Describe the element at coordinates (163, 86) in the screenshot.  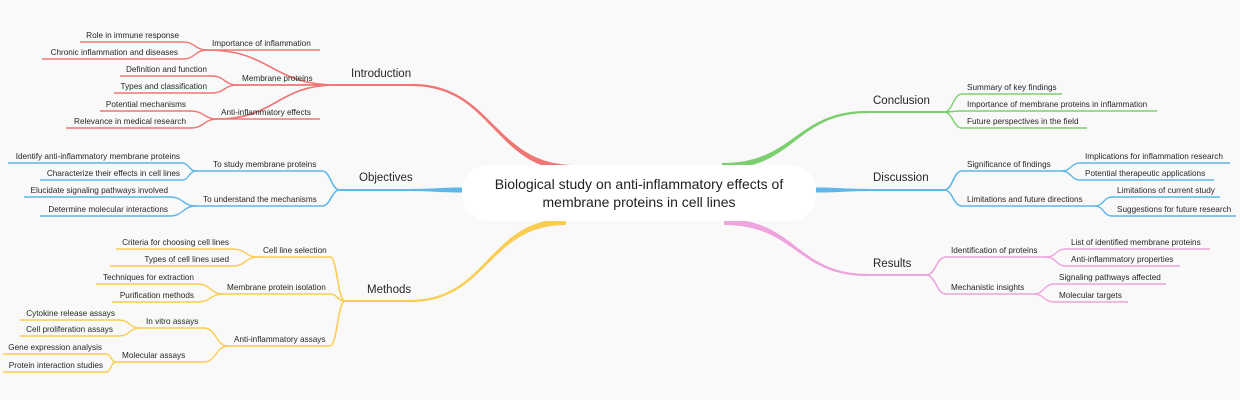
I see `leaf-types-and-classification: Types and classification` at that location.